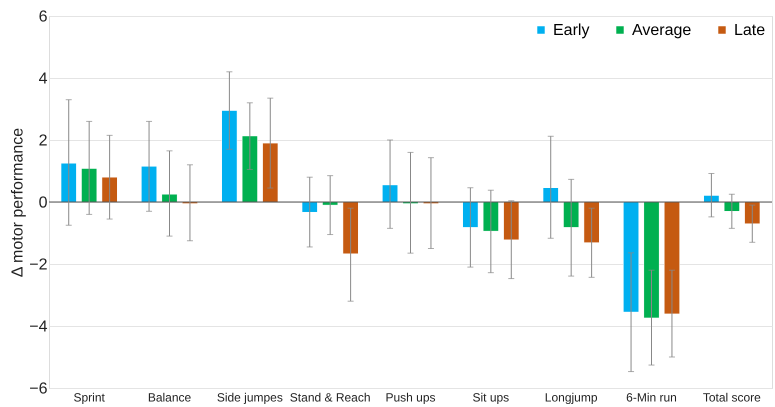 The width and height of the screenshot is (775, 407). I want to click on y-tick-label: −4, so click(38, 327).